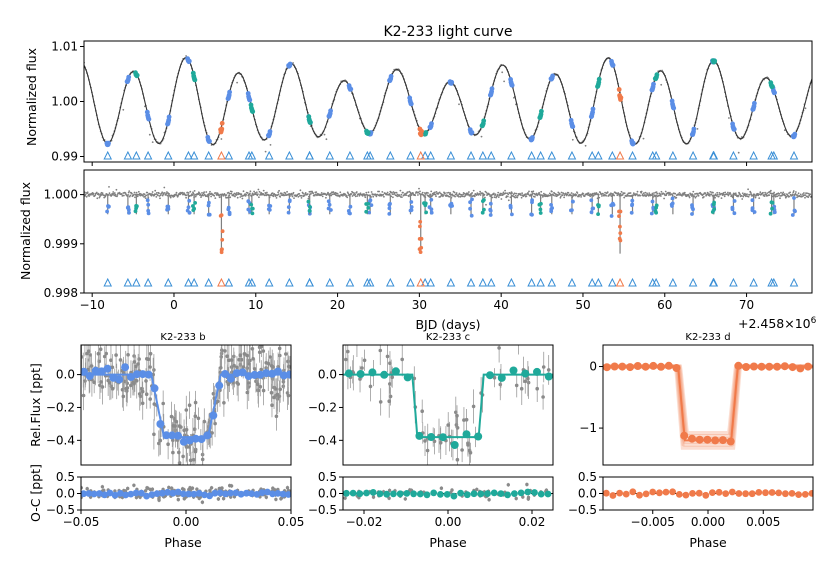 Image resolution: width=830 pixels, height=575 pixels. Describe the element at coordinates (421, 155) in the screenshot. I see `transit-marker-d` at that location.